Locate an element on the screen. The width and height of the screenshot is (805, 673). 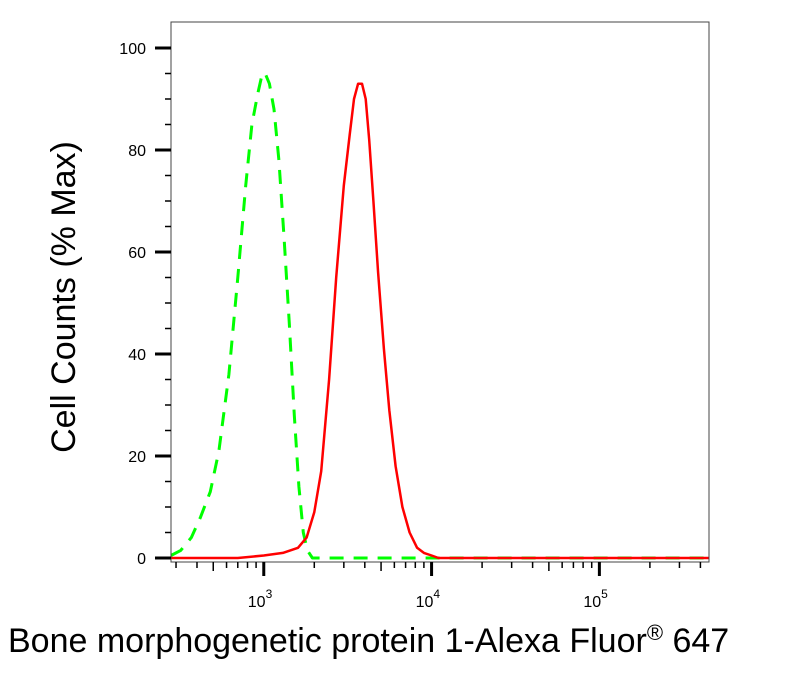
x-tick-label-exponent: 3 is located at coordinates (269, 594).